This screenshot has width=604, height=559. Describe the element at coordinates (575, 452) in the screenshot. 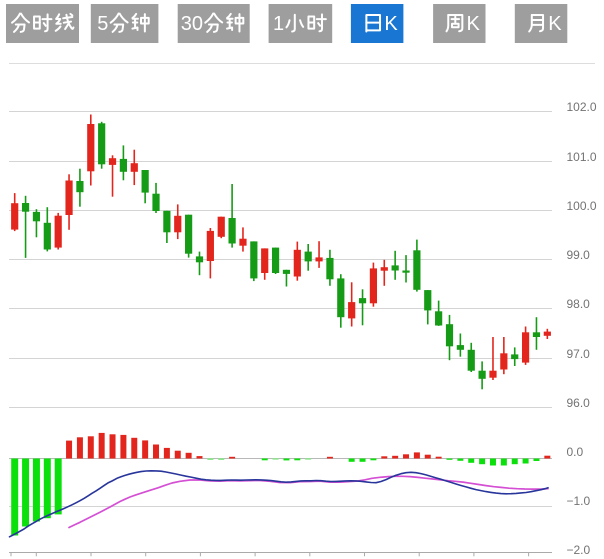

I see `svg-text: 0.0` at that location.